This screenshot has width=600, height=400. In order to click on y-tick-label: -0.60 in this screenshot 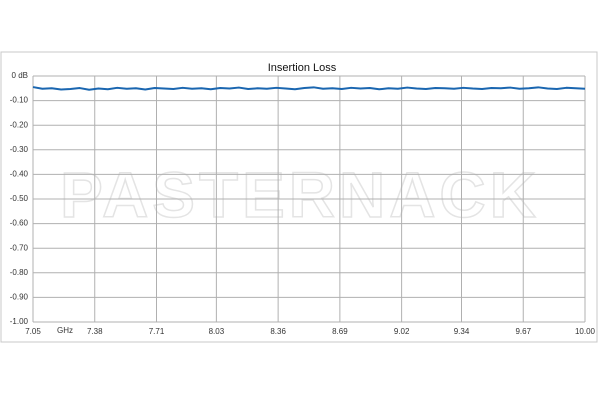, I will do `click(19, 223)`.